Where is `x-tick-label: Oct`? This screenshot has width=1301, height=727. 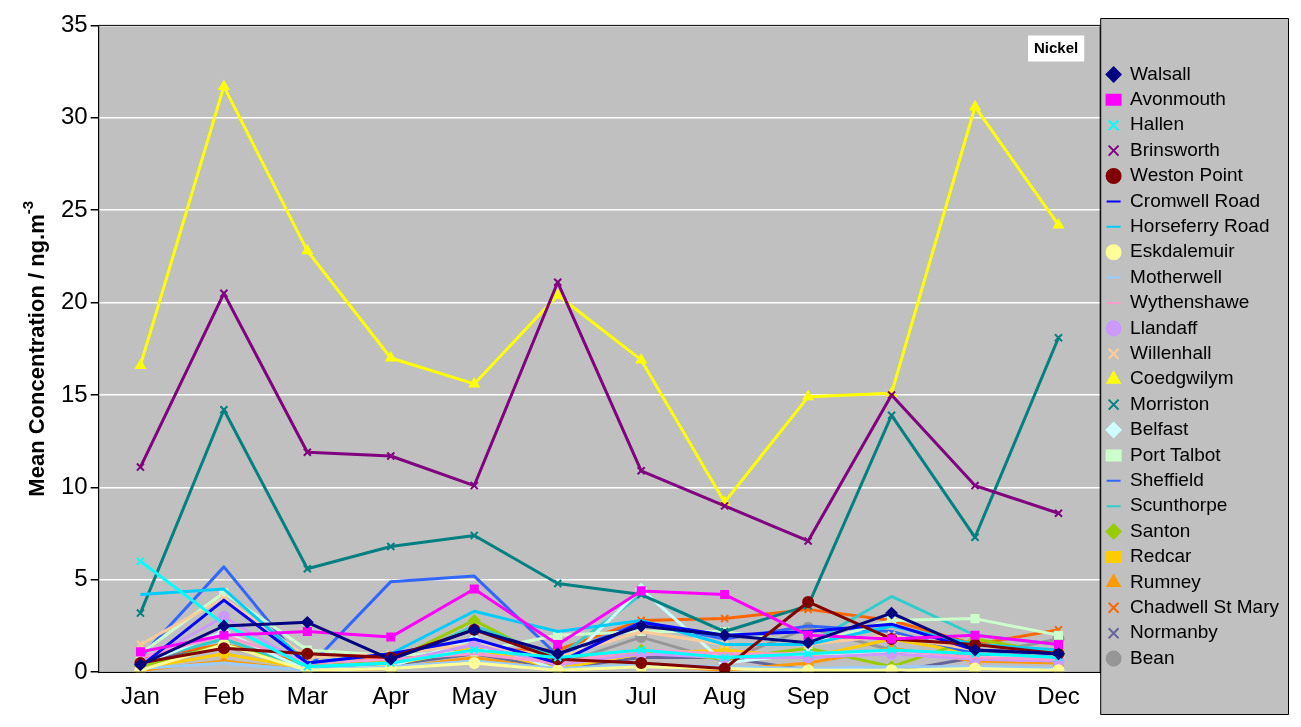 x-tick-label: Oct is located at coordinates (891, 696).